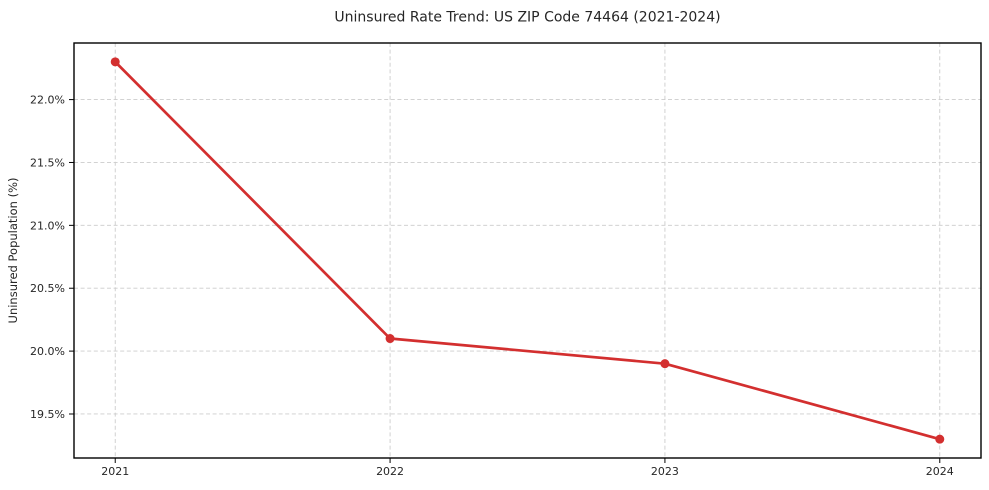  I want to click on x-tick-label: 2023, so click(665, 471).